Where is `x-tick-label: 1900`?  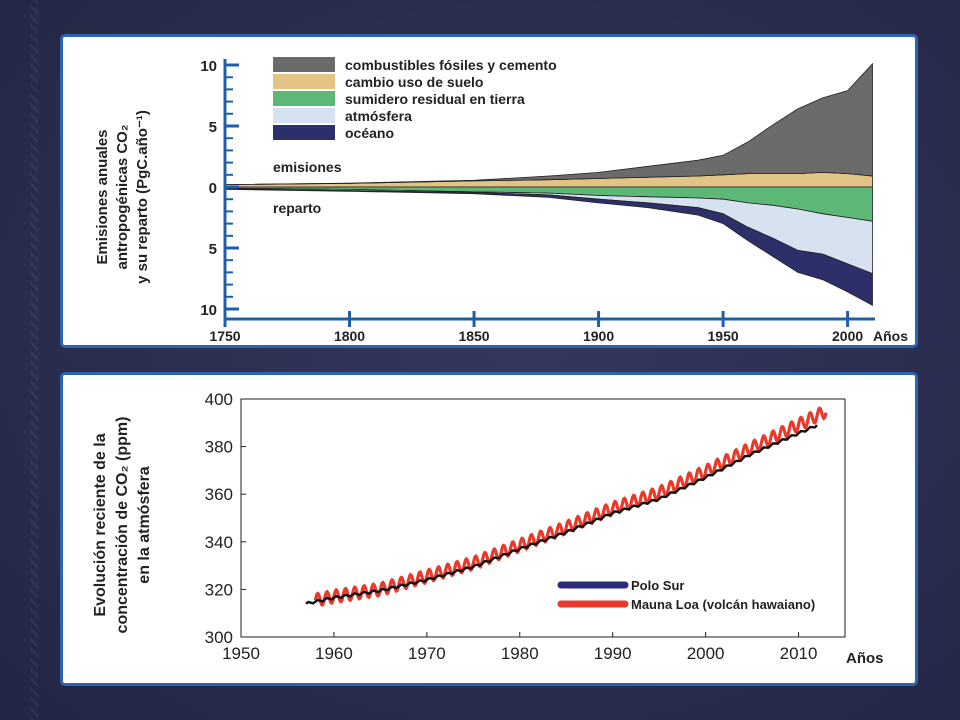
x-tick-label: 1900 is located at coordinates (598, 336).